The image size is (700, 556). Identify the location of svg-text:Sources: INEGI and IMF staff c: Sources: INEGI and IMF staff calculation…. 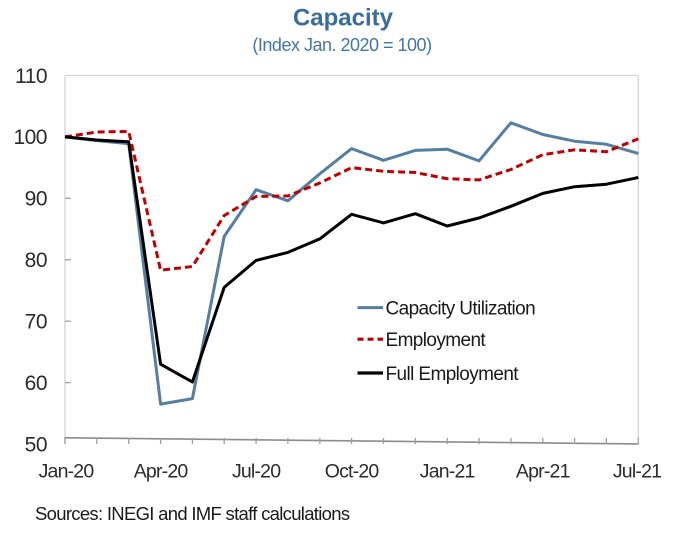
(192, 513).